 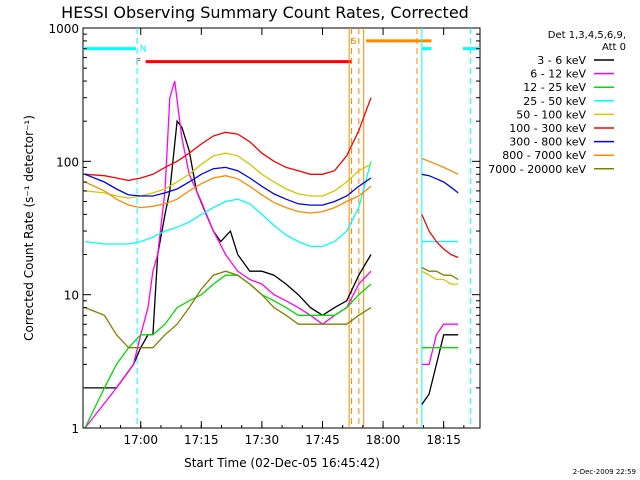 What do you see at coordinates (547, 142) in the screenshot?
I see `legend-label-300-800-kev: 300 - 800 keV` at bounding box center [547, 142].